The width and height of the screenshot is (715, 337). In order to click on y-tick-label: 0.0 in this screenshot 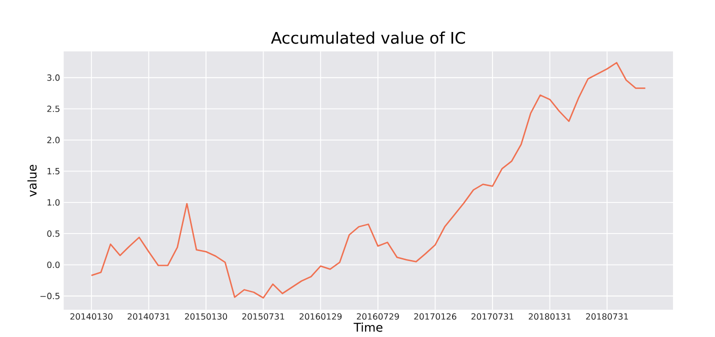, I will do `click(53, 265)`.